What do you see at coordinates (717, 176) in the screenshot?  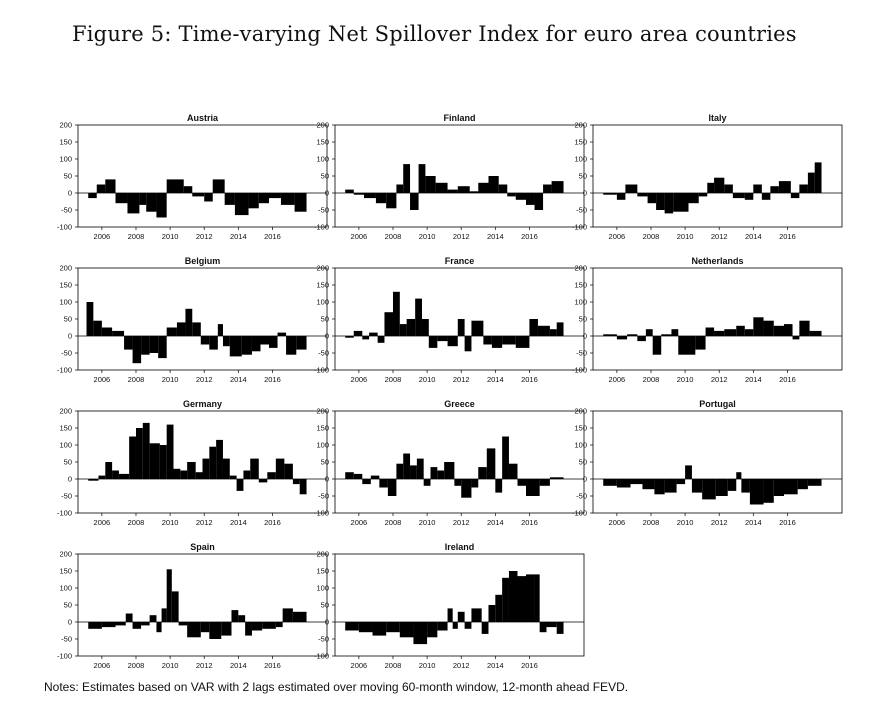 I see `plot-frame` at bounding box center [717, 176].